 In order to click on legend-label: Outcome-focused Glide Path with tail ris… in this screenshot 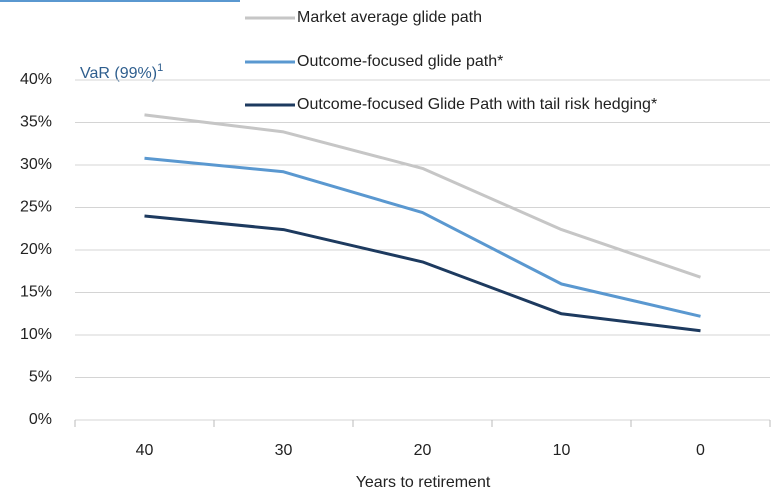, I will do `click(477, 104)`.